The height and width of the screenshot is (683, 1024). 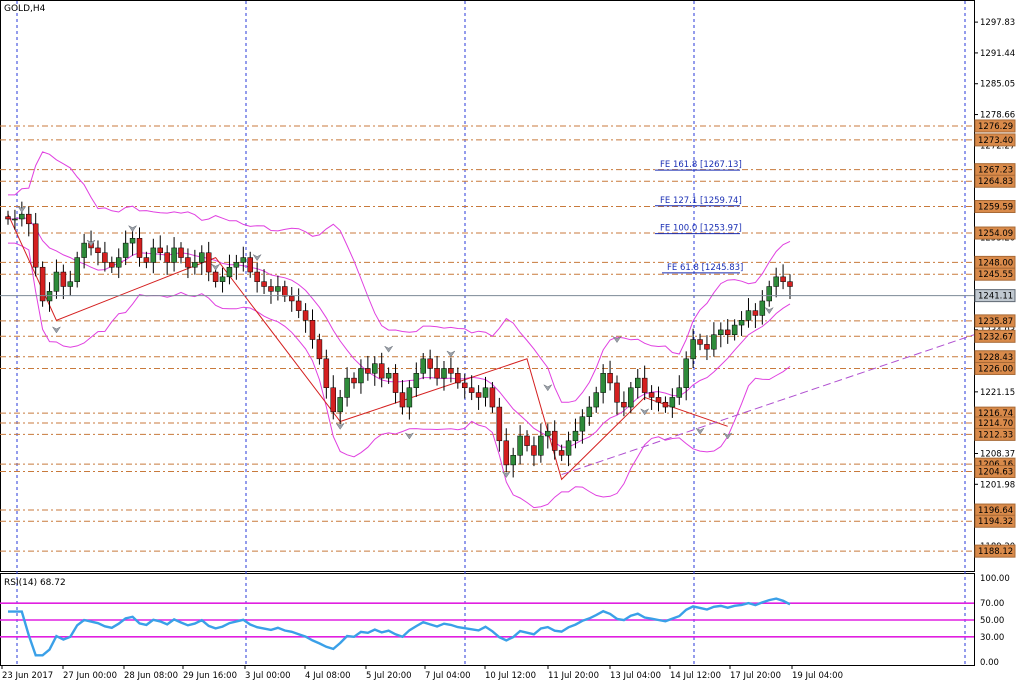 What do you see at coordinates (635, 676) in the screenshot?
I see `time-tick-label: 13 Jul 04:00` at bounding box center [635, 676].